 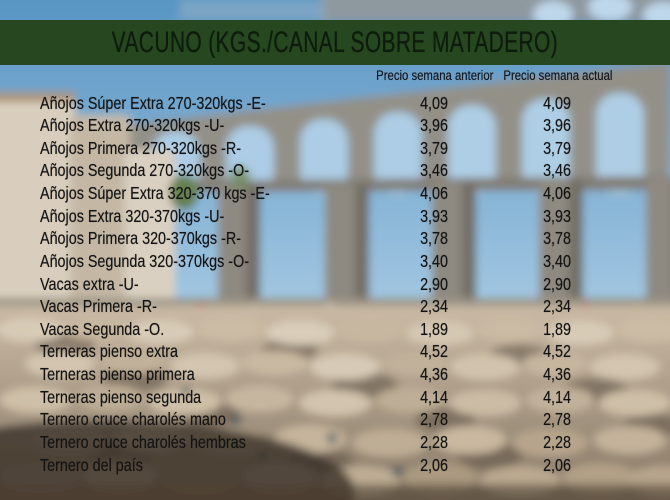 What do you see at coordinates (434, 75) in the screenshot?
I see `column-header-anterior: Precio semana anterior` at bounding box center [434, 75].